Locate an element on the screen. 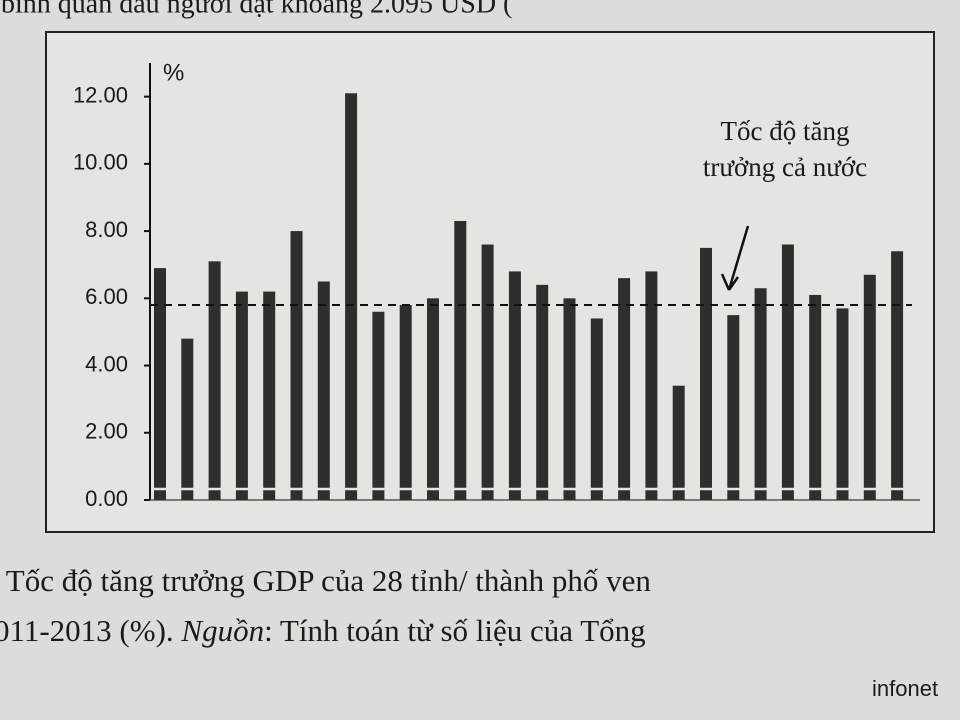  y-tick-label: 4.00 is located at coordinates (106, 363).